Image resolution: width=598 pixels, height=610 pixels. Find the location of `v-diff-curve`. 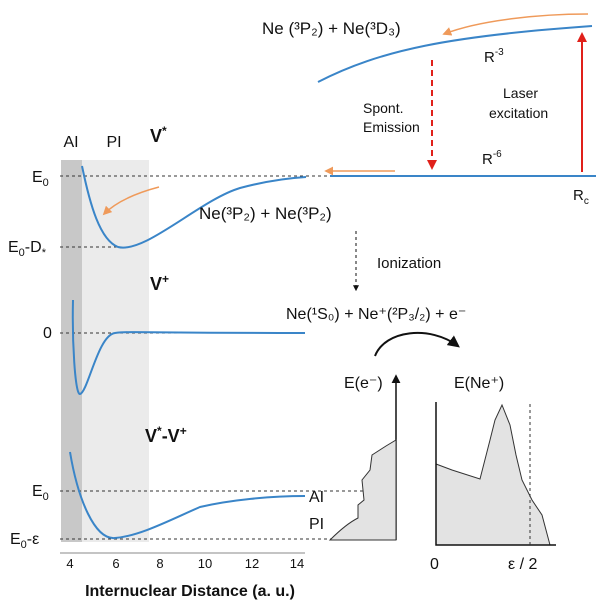

v-diff-curve is located at coordinates (187, 495).